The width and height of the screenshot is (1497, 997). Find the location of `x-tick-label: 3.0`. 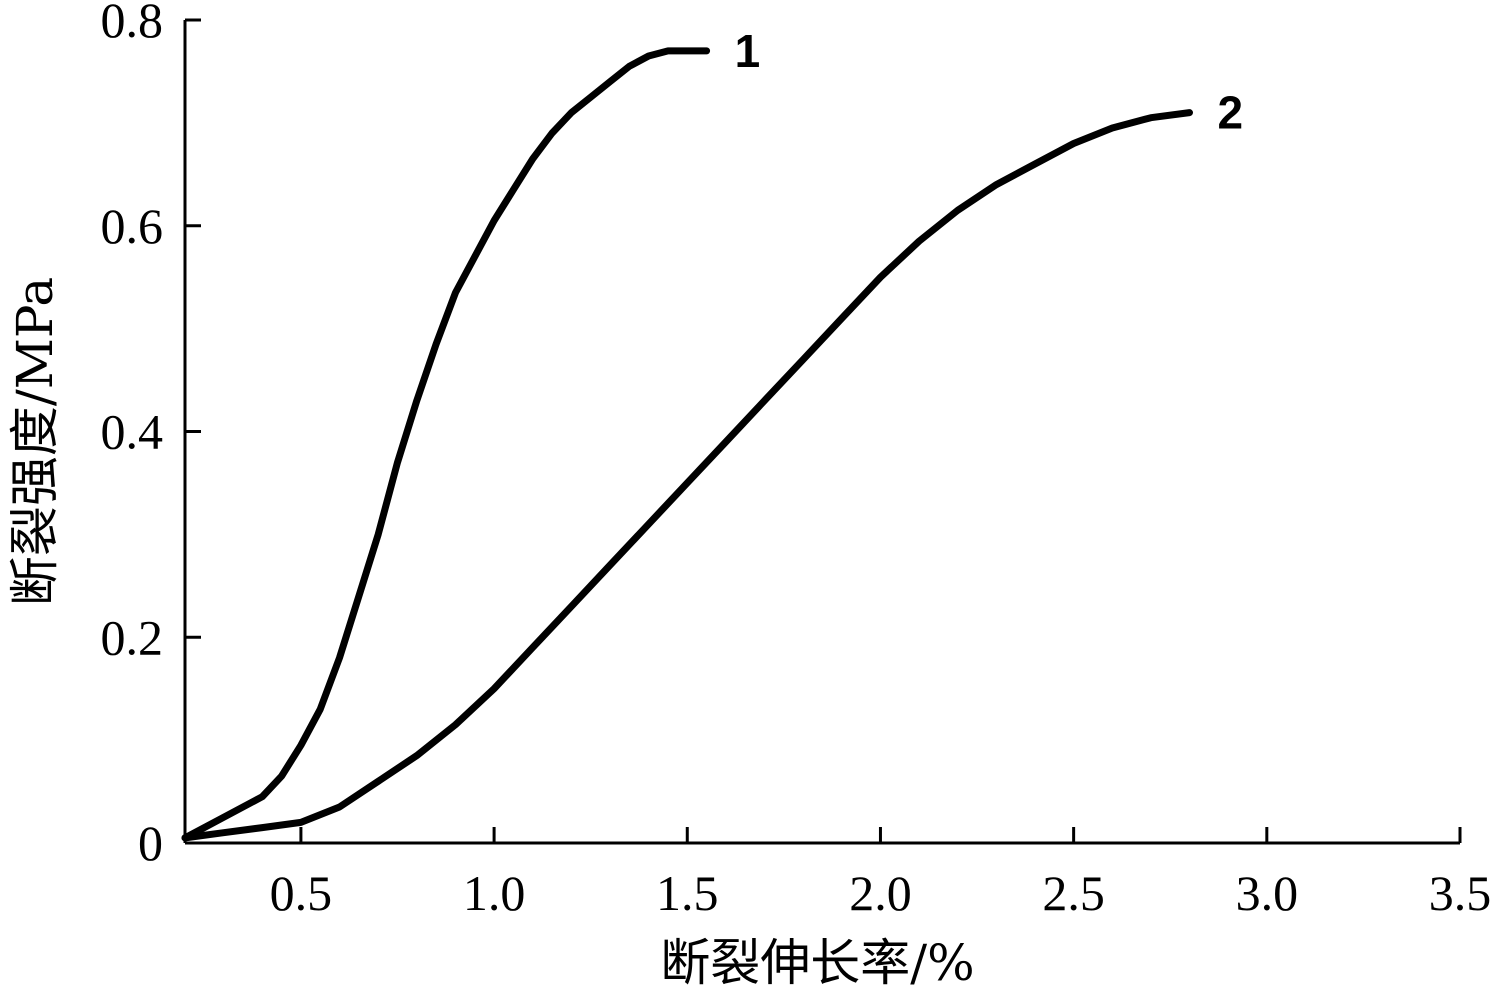

x-tick-label: 3.0 is located at coordinates (1267, 893).